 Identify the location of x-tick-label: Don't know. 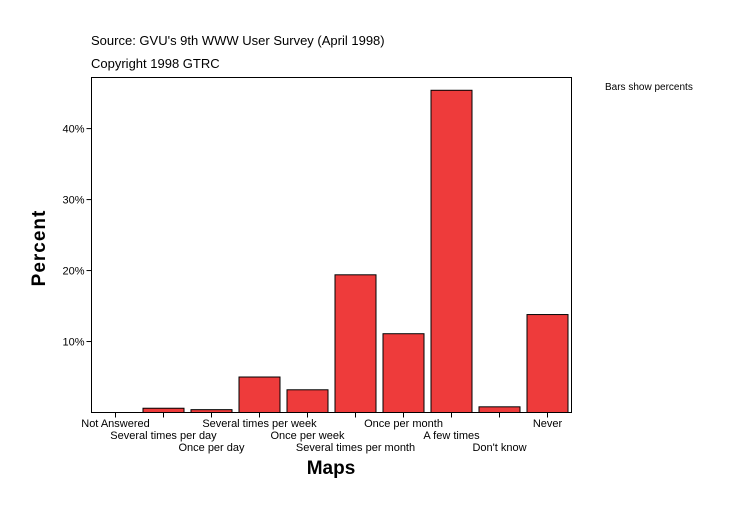
(499, 448).